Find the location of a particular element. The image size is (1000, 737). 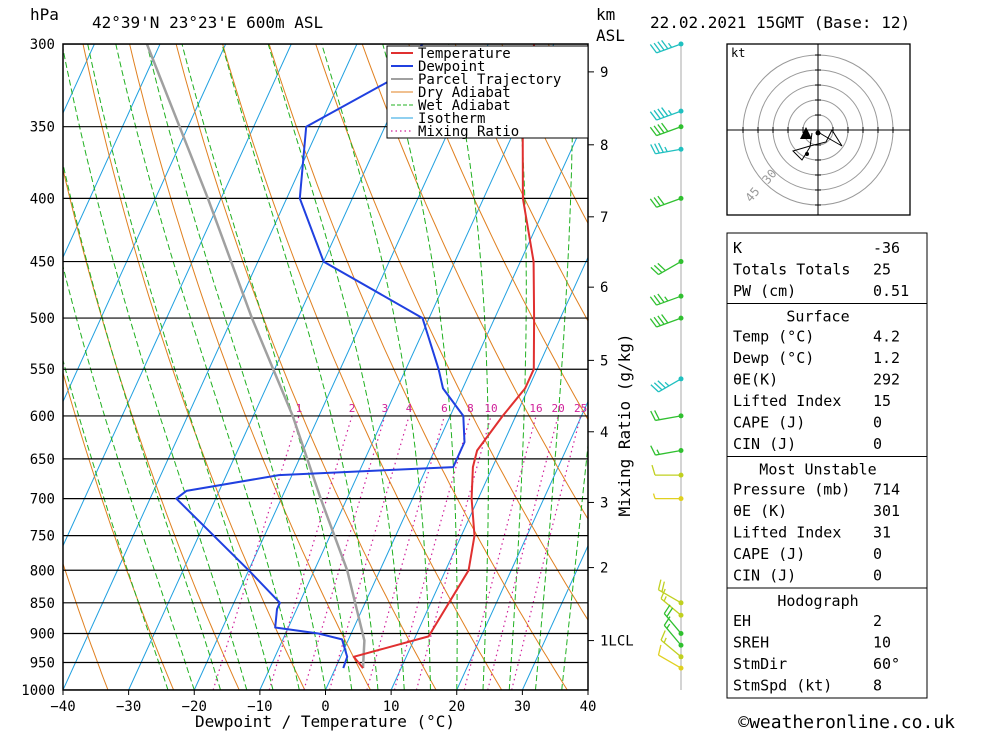

km-asl-label: ASL is located at coordinates (610, 35).